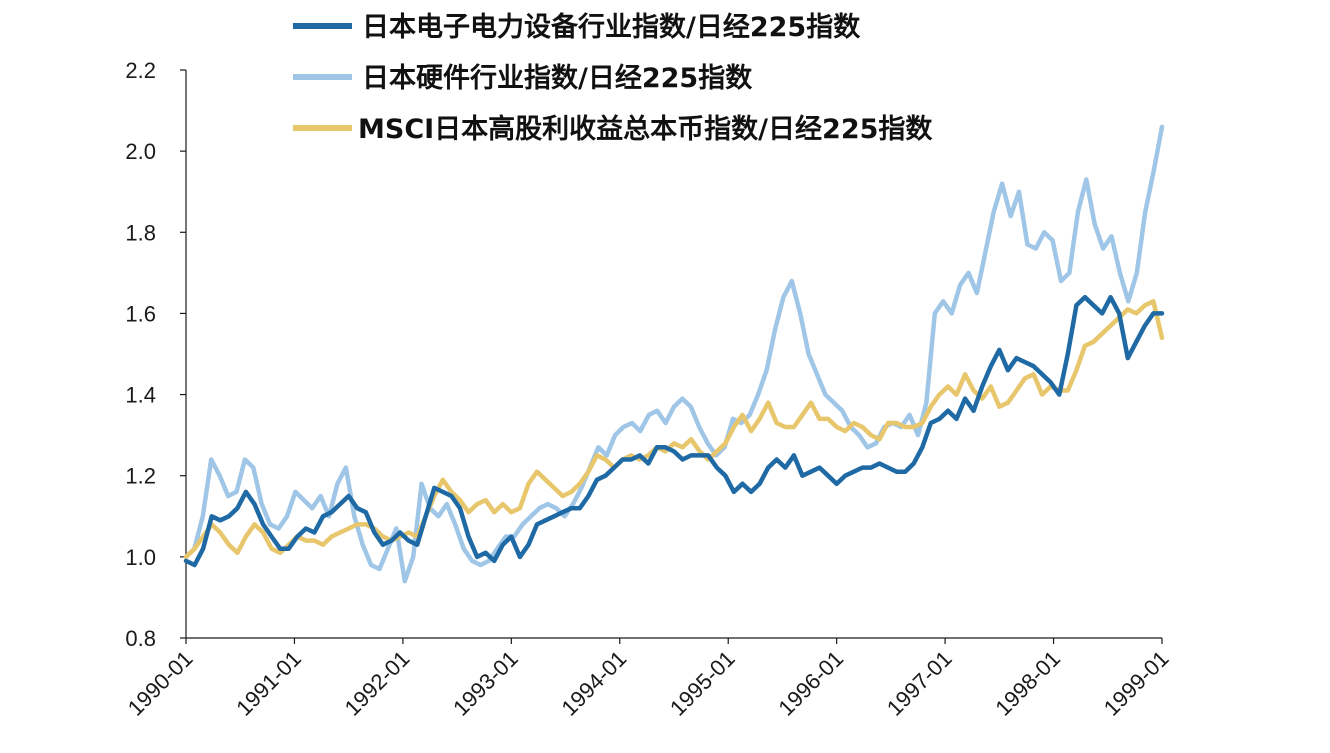 This screenshot has height=753, width=1330. I want to click on y-tick-label: 2.0, so click(140, 151).